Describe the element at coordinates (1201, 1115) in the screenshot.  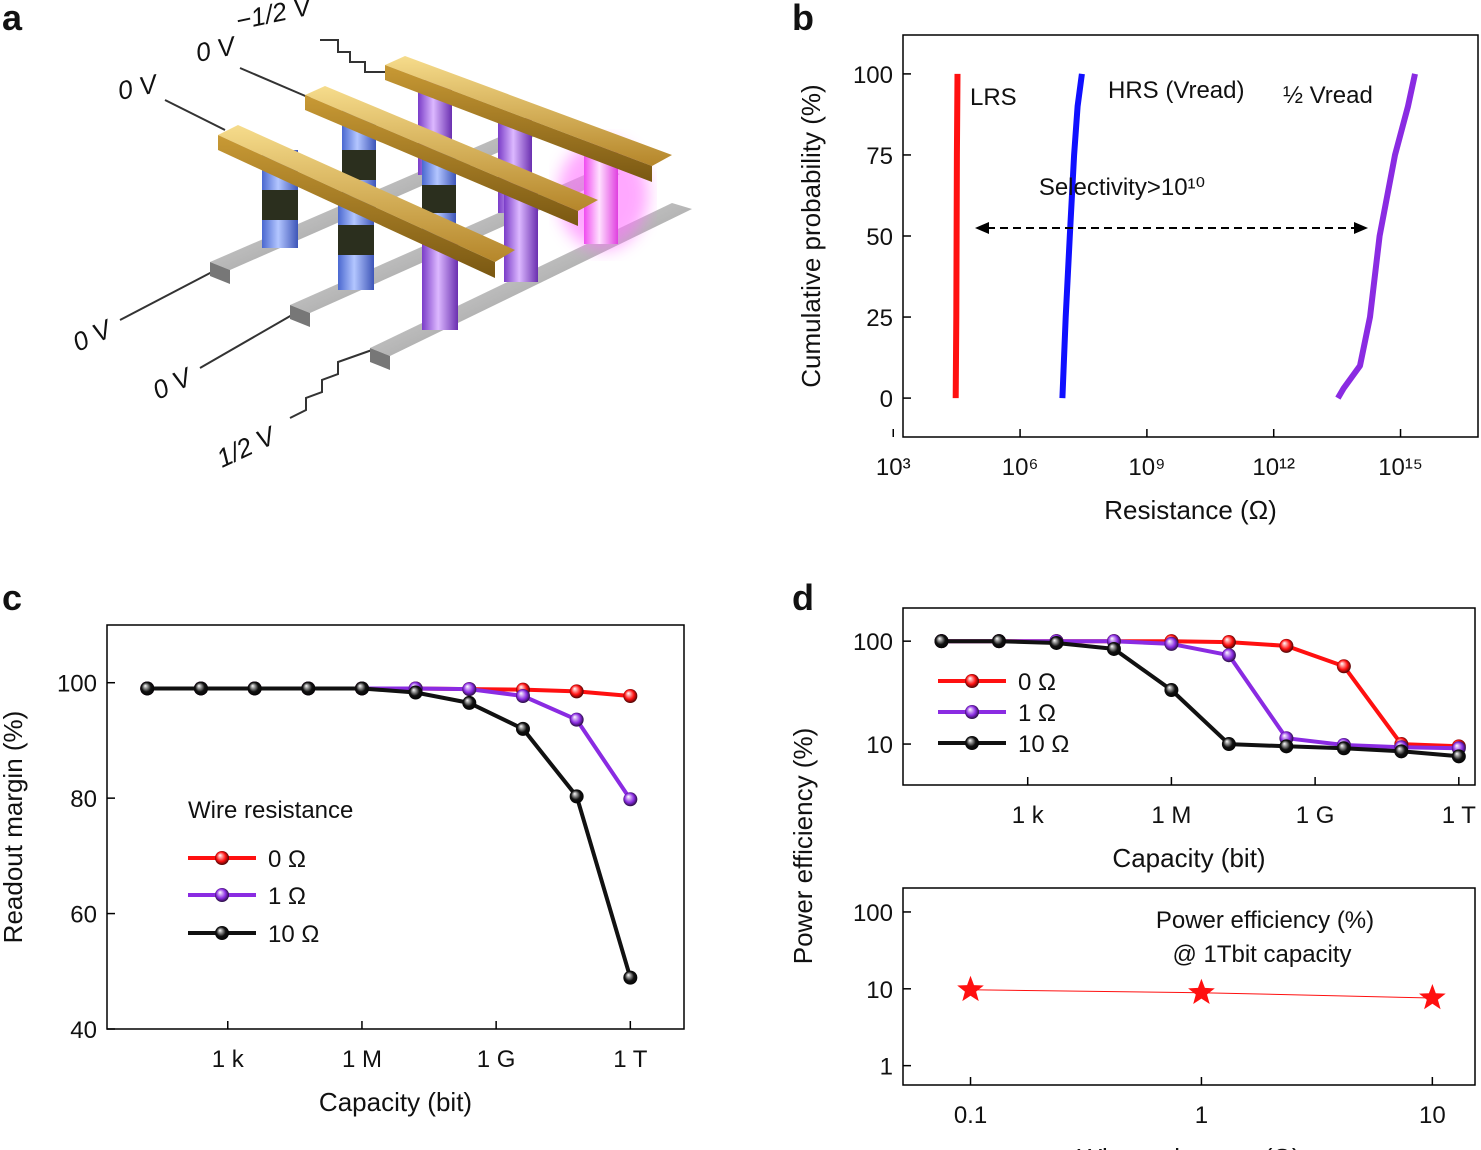
I see `x-tick-label: 1` at that location.